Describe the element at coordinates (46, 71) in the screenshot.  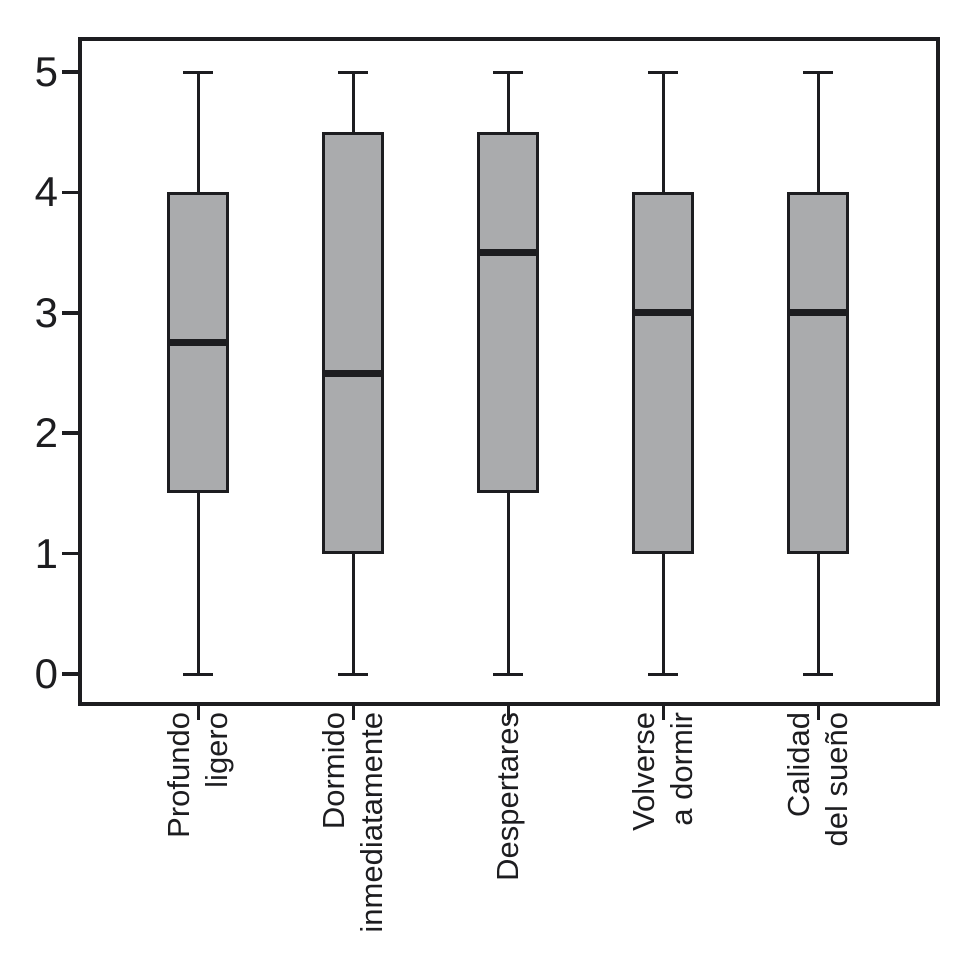
I see `y-tick-label: 5` at that location.